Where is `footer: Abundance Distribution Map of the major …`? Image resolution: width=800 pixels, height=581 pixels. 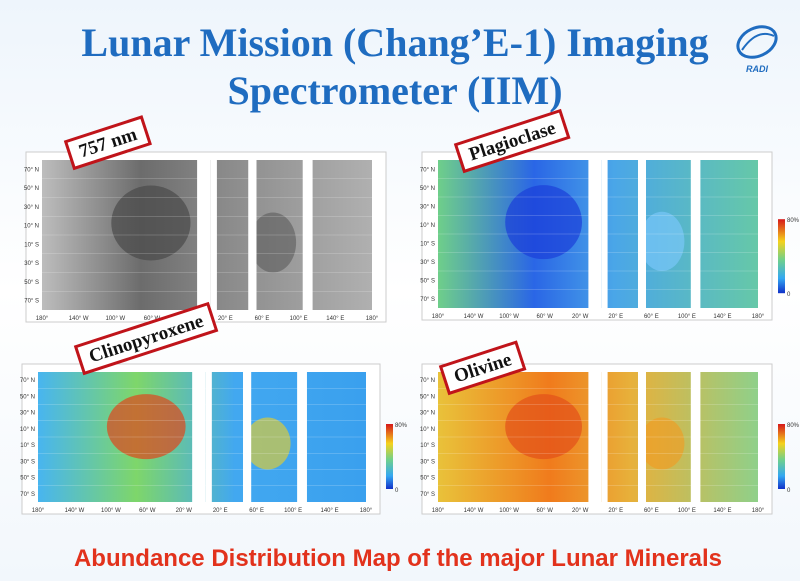 footer: Abundance Distribution Map of the major … is located at coordinates (398, 558).